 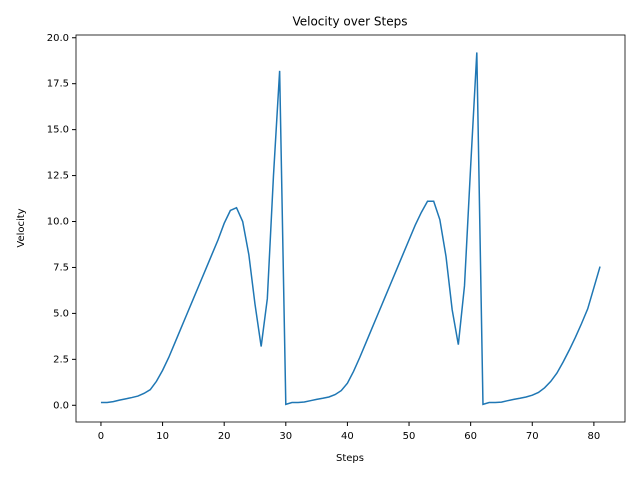 I want to click on y-tick-label: 5.0, so click(x=61, y=313).